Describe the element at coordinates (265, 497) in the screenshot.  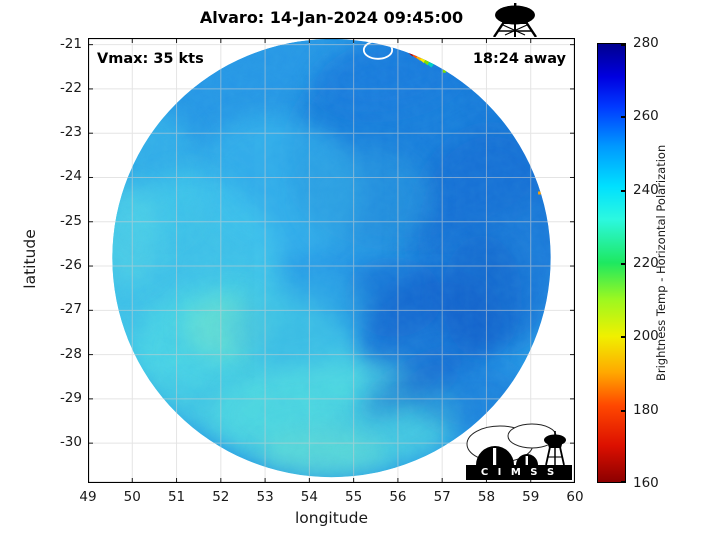
I see `x-tick-label: 53` at that location.